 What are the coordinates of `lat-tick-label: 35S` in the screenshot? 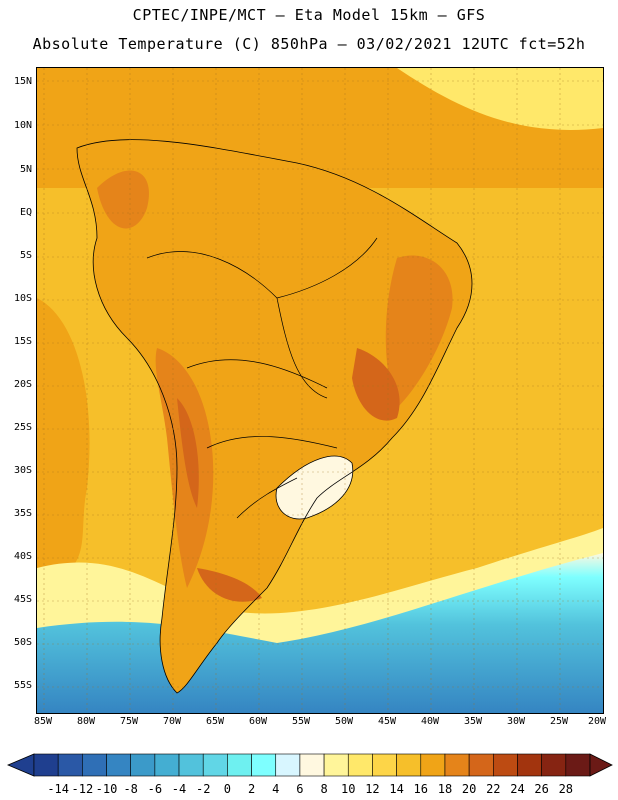 It's located at (22, 513).